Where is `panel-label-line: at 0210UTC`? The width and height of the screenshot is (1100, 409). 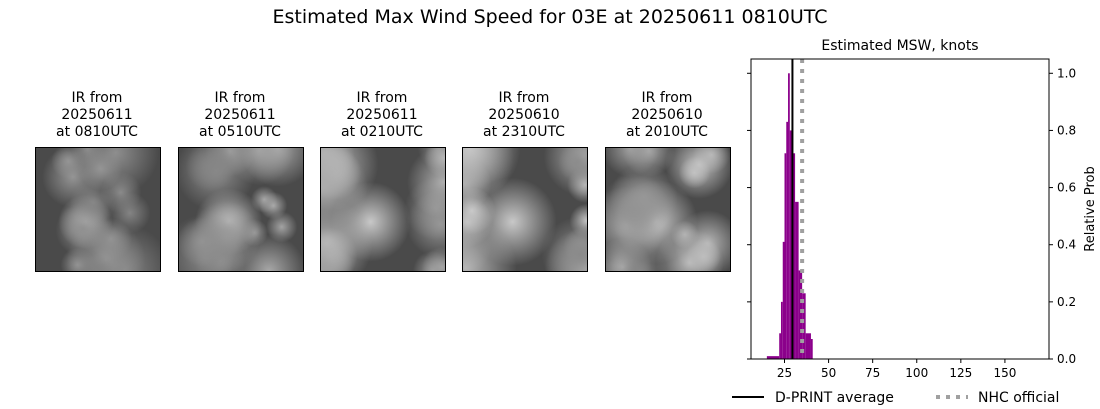 panel-label-line: at 0210UTC is located at coordinates (382, 132).